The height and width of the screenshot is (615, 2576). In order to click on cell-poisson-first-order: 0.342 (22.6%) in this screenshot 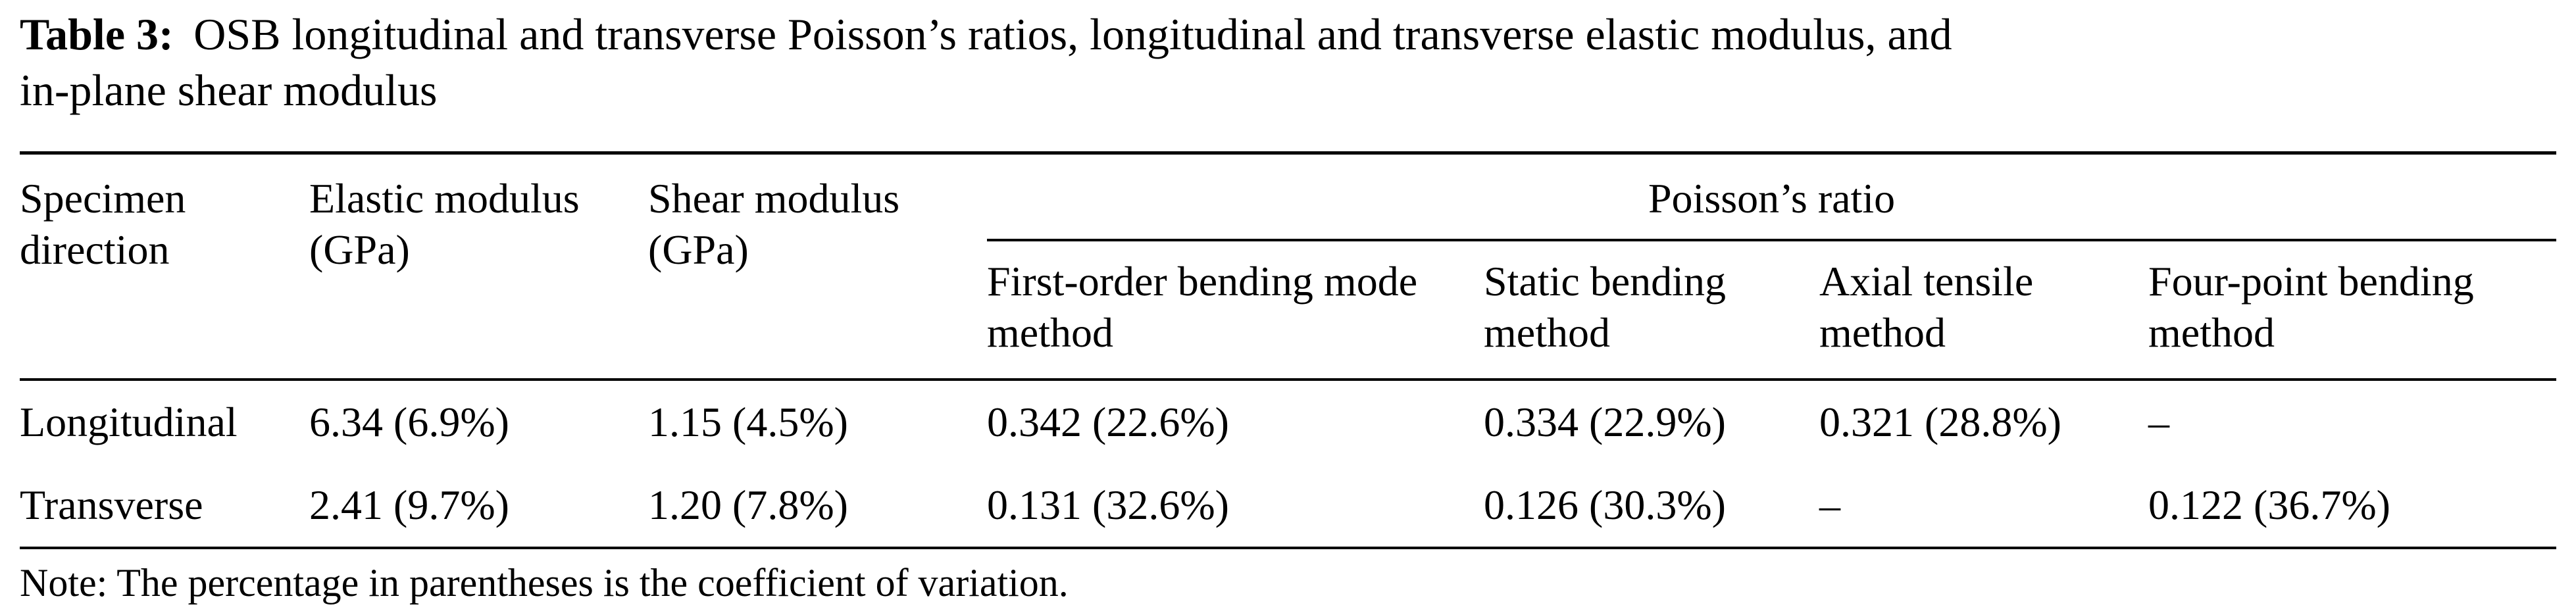, I will do `click(1108, 422)`.